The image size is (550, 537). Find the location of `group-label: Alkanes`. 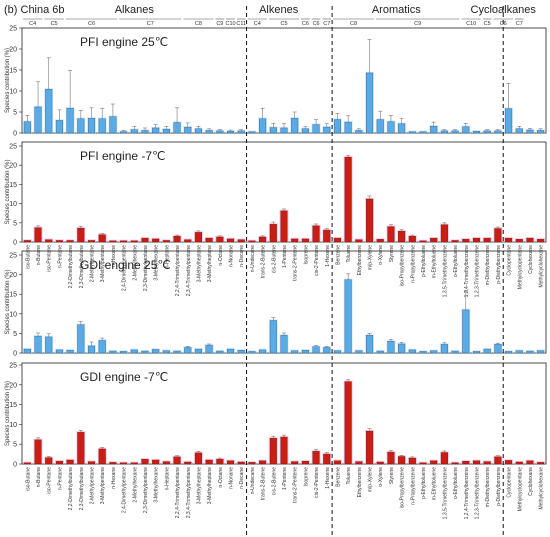

group-label: Alkanes is located at coordinates (135, 10).